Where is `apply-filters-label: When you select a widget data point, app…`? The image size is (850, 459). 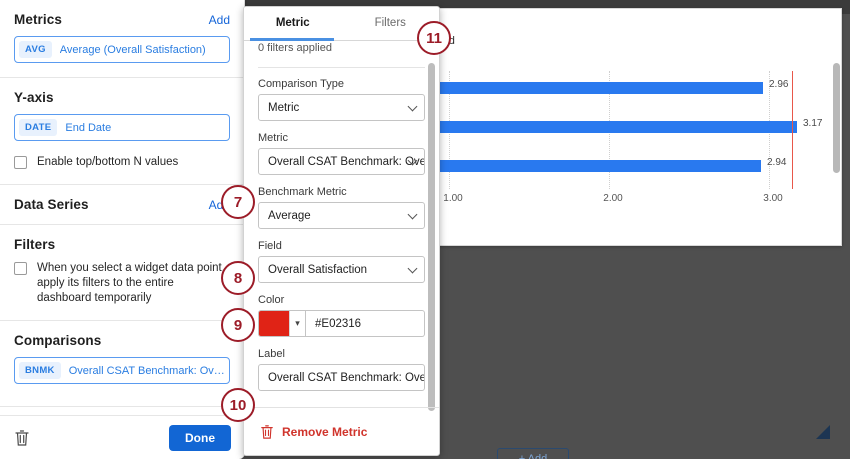
apply-filters-label: When you select a widget data point, app… is located at coordinates (131, 283).